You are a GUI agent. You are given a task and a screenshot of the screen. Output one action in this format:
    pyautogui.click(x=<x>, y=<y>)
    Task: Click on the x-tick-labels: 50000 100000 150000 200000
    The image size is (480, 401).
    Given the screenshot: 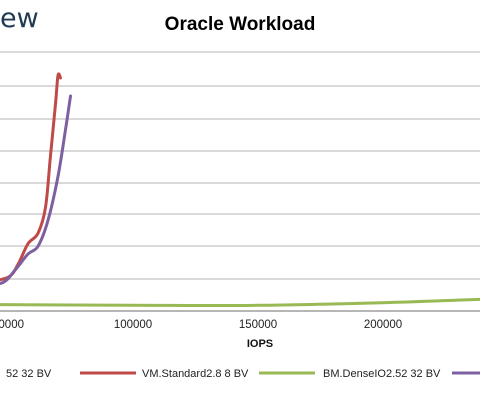 What is the action you would take?
    pyautogui.click(x=201, y=325)
    